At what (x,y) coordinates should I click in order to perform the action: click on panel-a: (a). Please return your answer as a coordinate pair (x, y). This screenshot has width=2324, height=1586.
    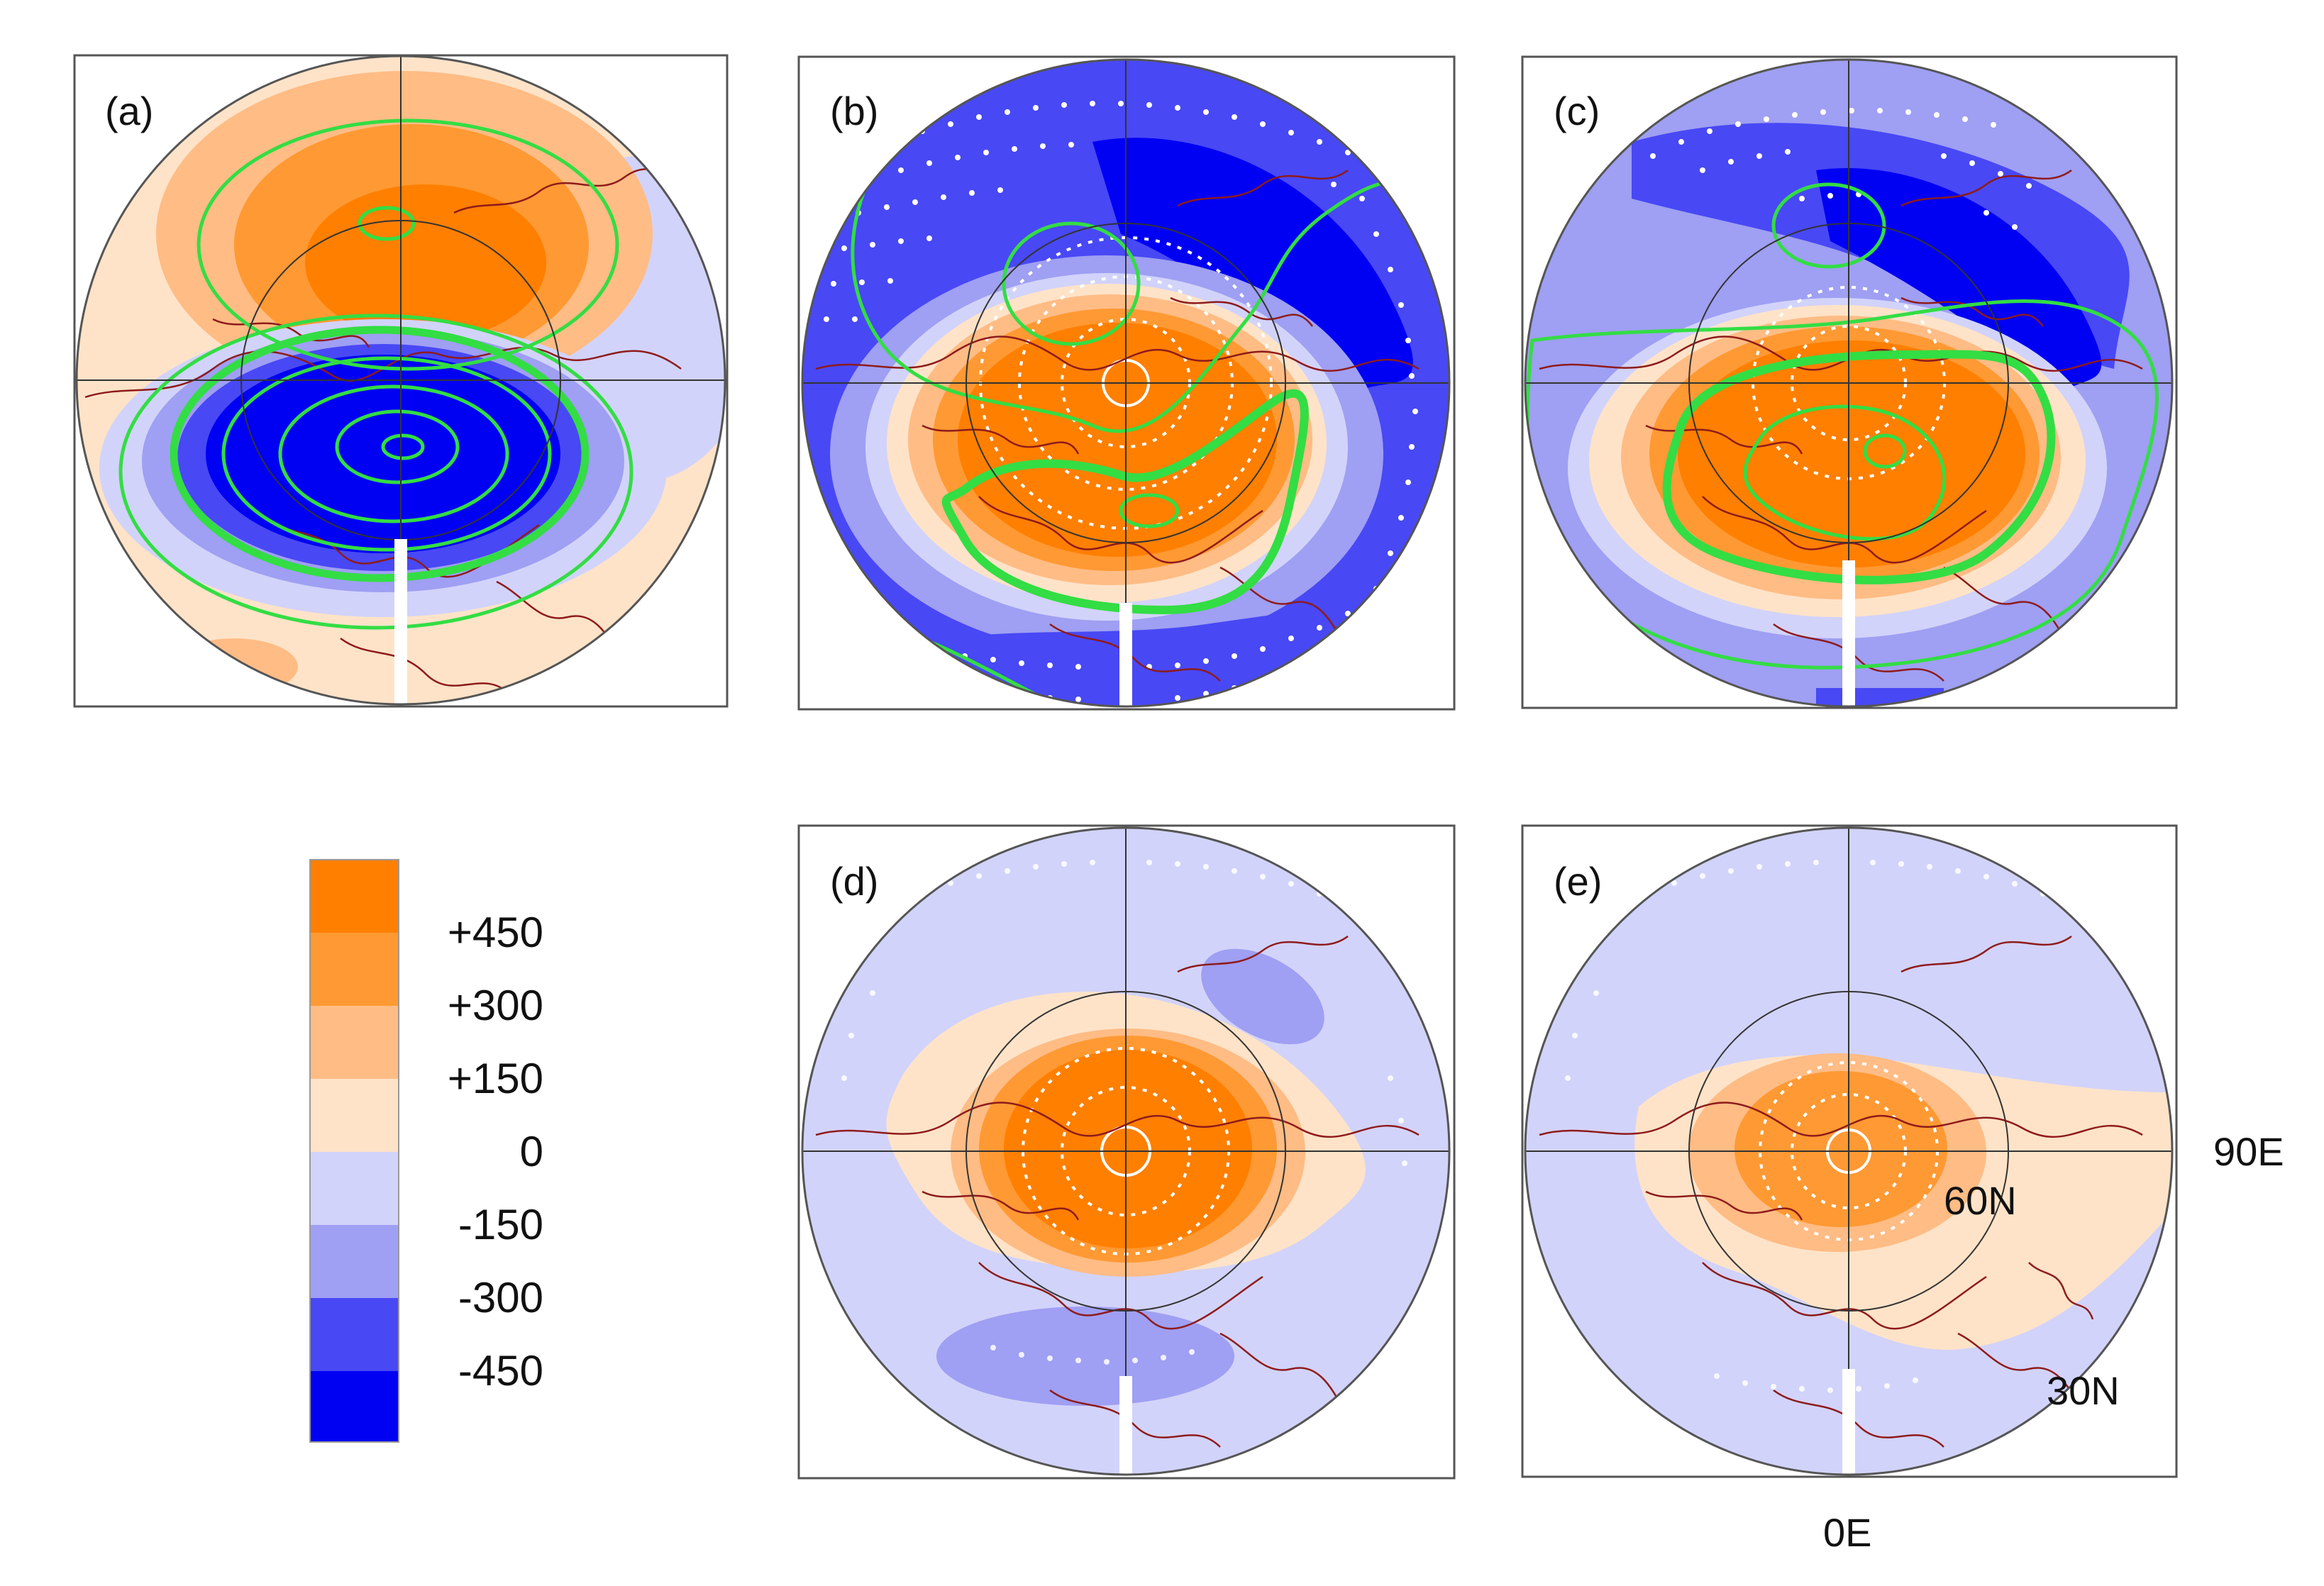
    Looking at the image, I should click on (401, 381).